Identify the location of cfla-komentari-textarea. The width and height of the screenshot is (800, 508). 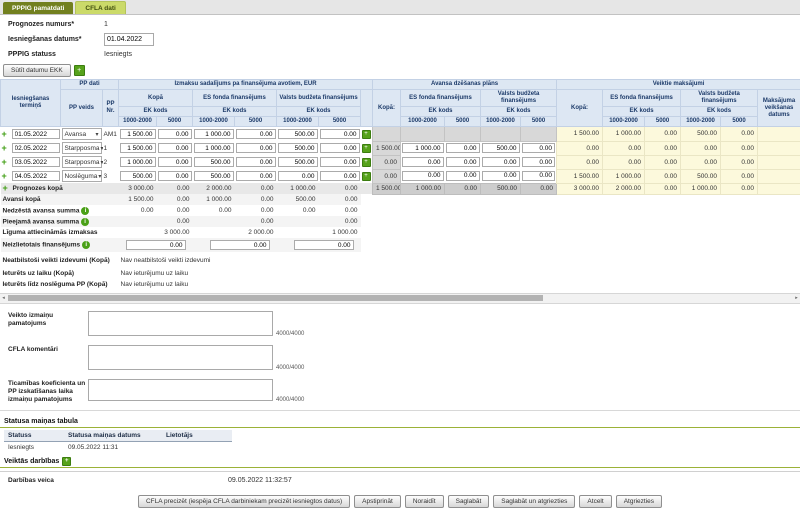
(180, 357).